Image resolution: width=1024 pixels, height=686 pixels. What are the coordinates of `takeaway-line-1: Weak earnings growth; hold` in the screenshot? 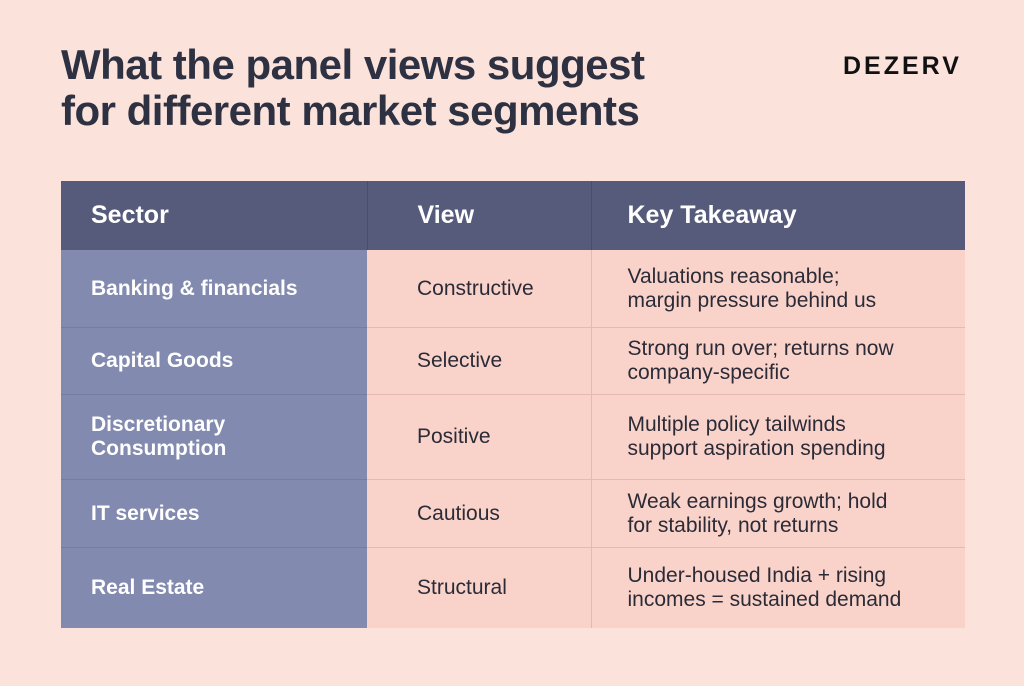 It's located at (757, 501).